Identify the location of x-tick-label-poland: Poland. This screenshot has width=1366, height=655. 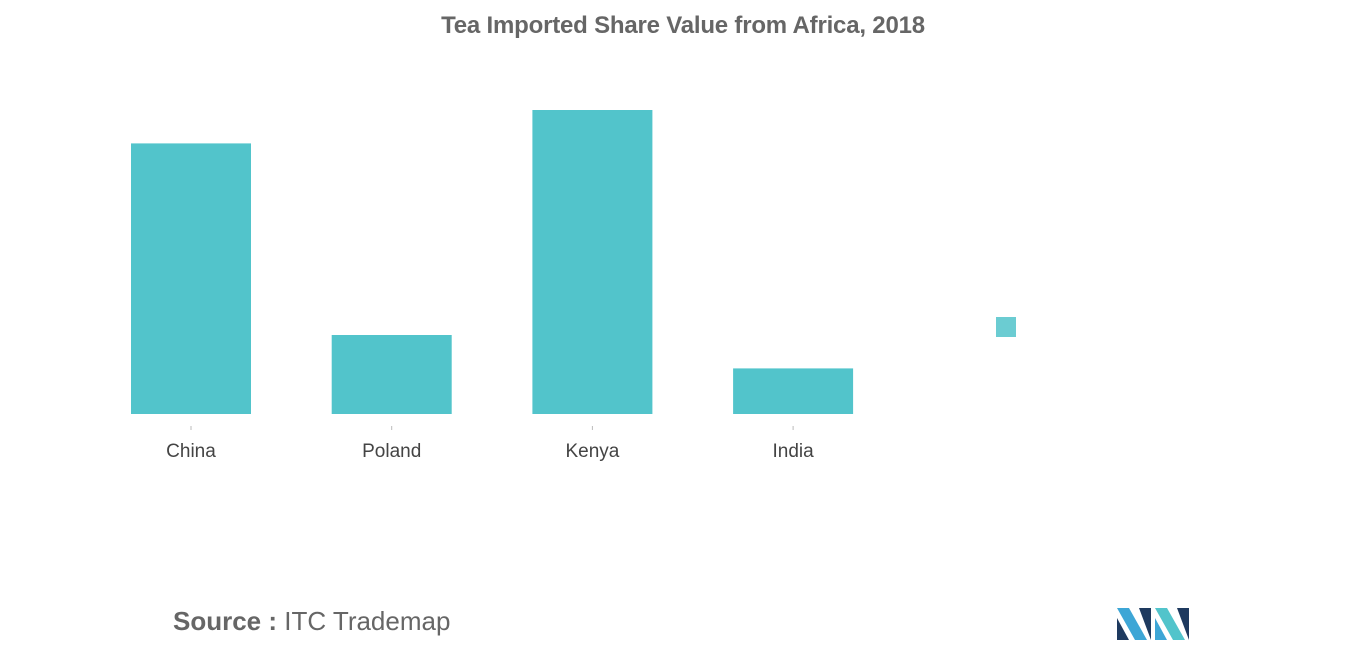
(391, 451).